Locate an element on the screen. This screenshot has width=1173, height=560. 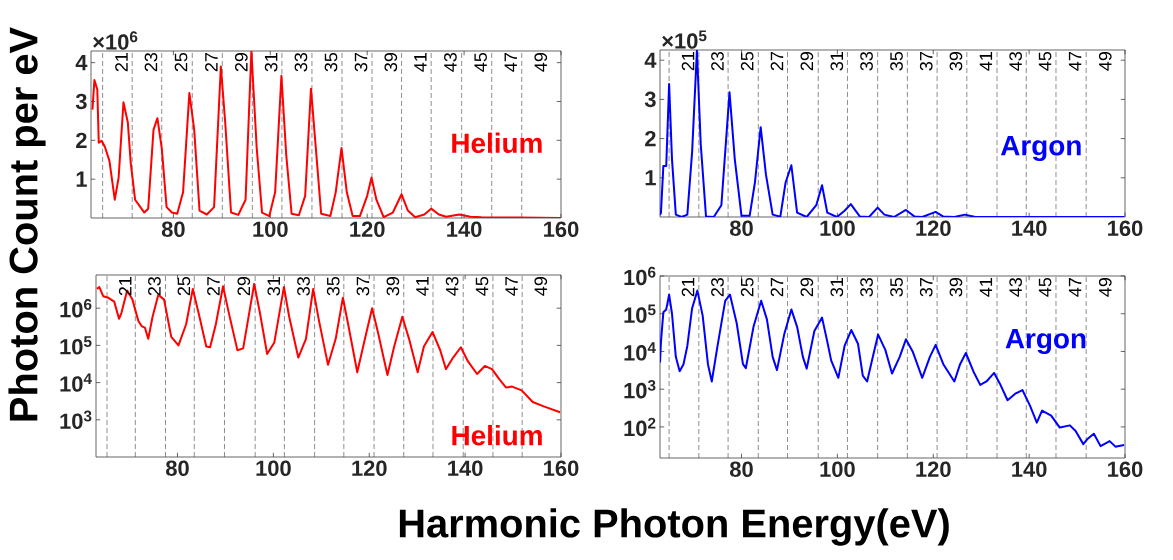
y-tick-label: 10$^{2}$ is located at coordinates (640, 427).